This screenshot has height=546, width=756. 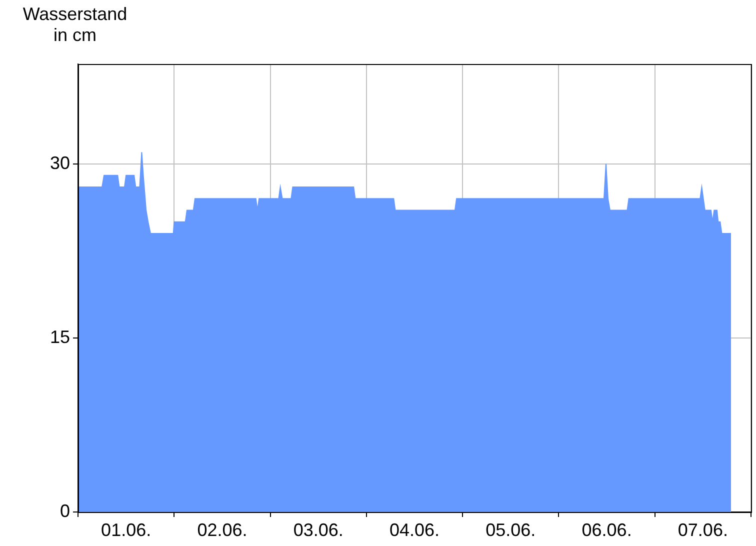 What do you see at coordinates (703, 530) in the screenshot?
I see `x-tick-label: 07.06.` at bounding box center [703, 530].